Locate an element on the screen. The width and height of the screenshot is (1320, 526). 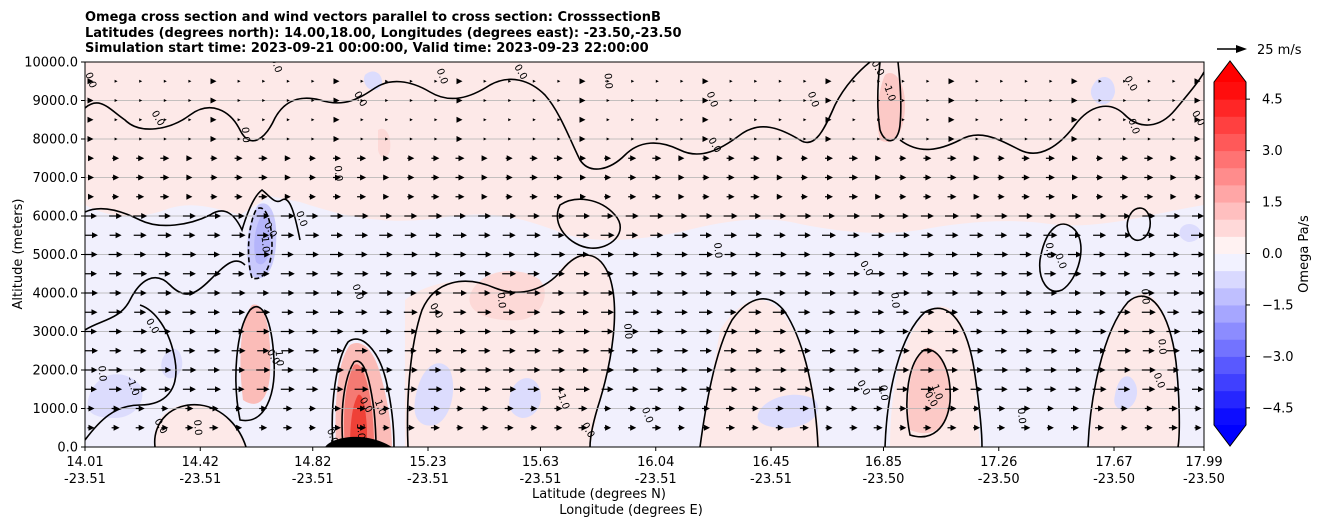
y-tick-label: 2000.0 is located at coordinates (56, 371).